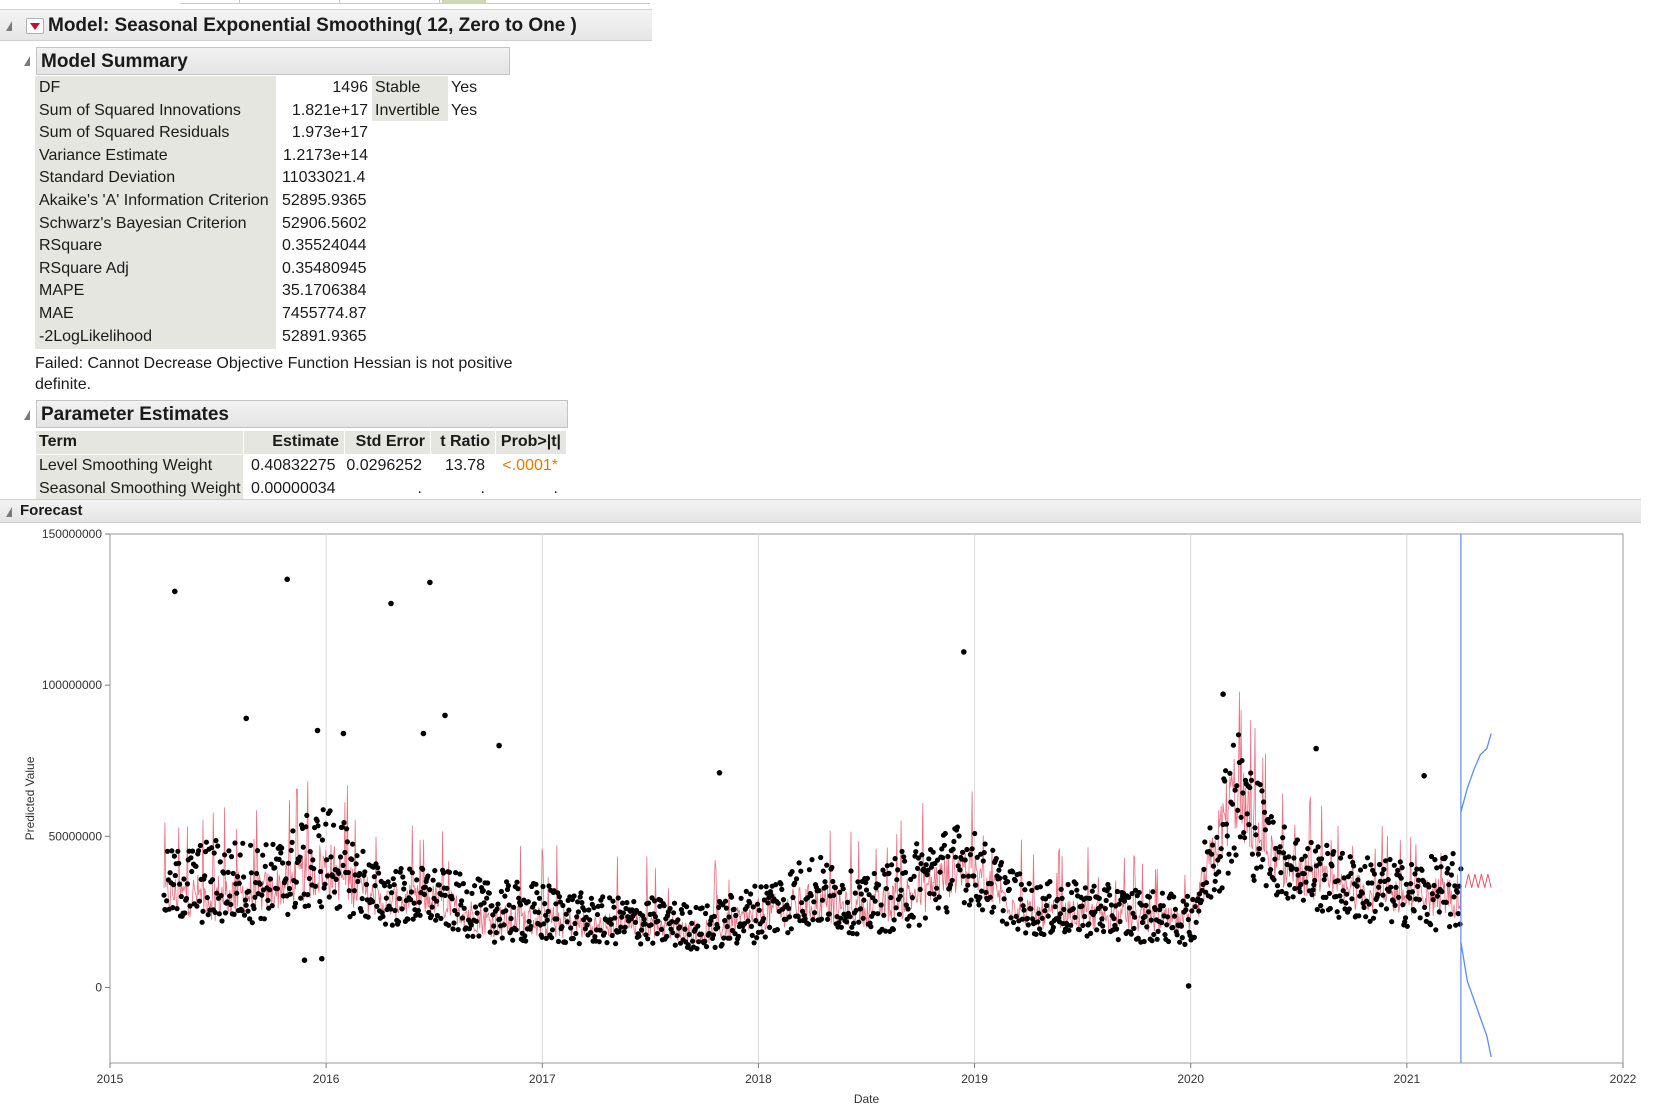  Describe the element at coordinates (302, 414) in the screenshot. I see `parameter-estimates-header: Parameter Estimates` at that location.